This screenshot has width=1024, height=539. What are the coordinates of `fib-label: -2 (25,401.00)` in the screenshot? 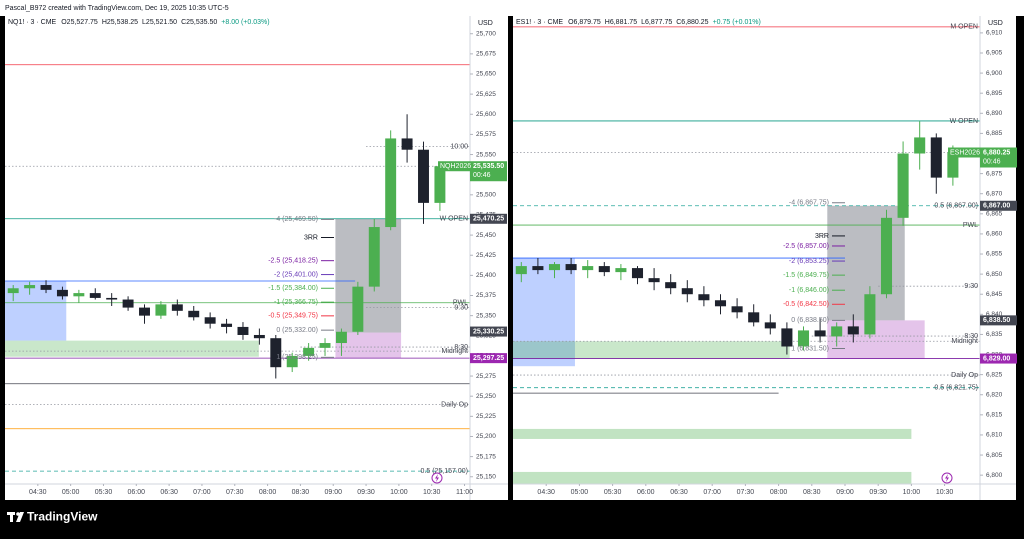 It's located at (296, 274).